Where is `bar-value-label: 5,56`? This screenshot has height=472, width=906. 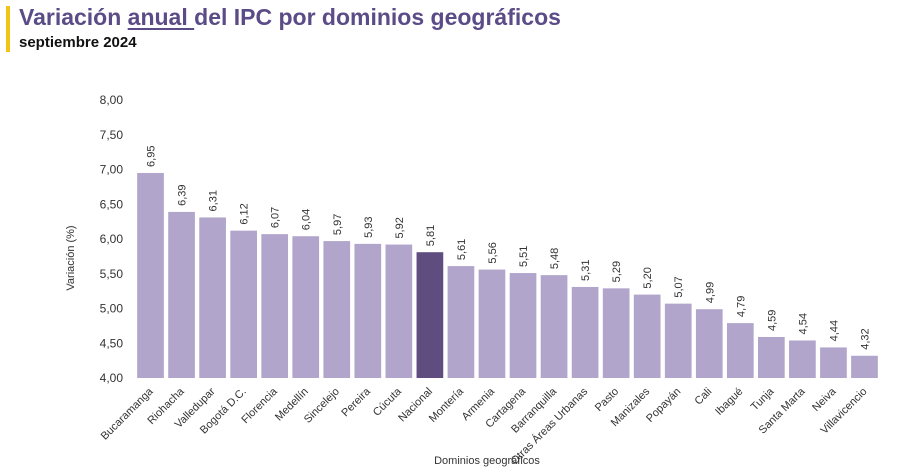 bar-value-label: 5,56 is located at coordinates (493, 252).